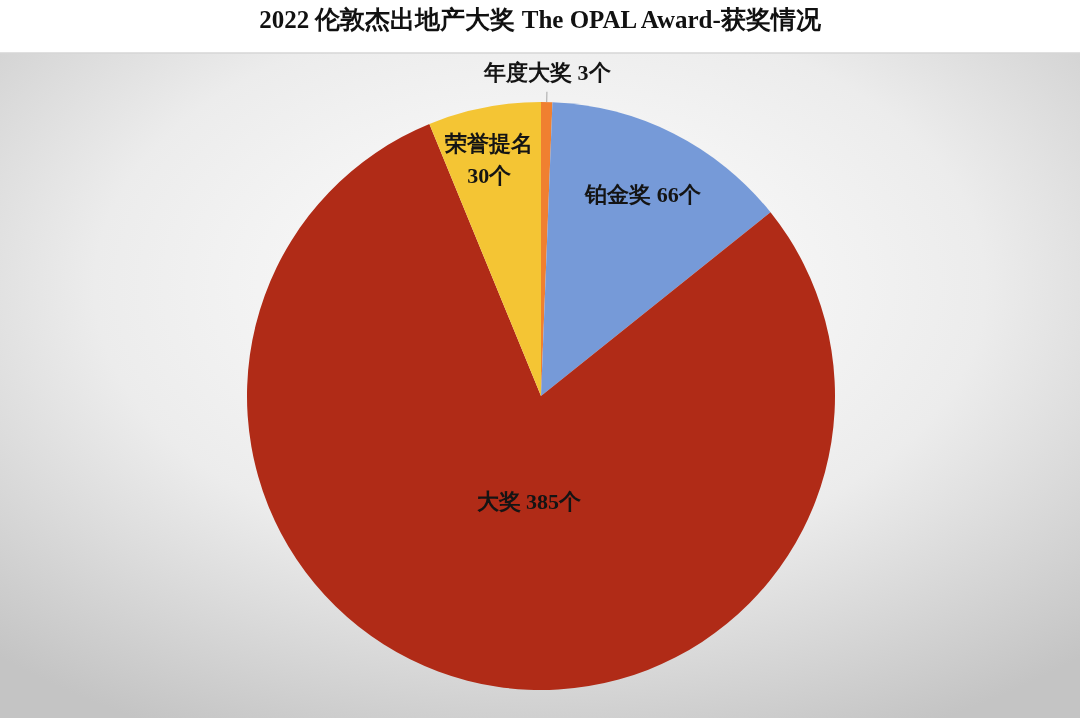 The height and width of the screenshot is (718, 1080). Describe the element at coordinates (547, 73) in the screenshot. I see `slice-label: 年度大奖 3个` at that location.